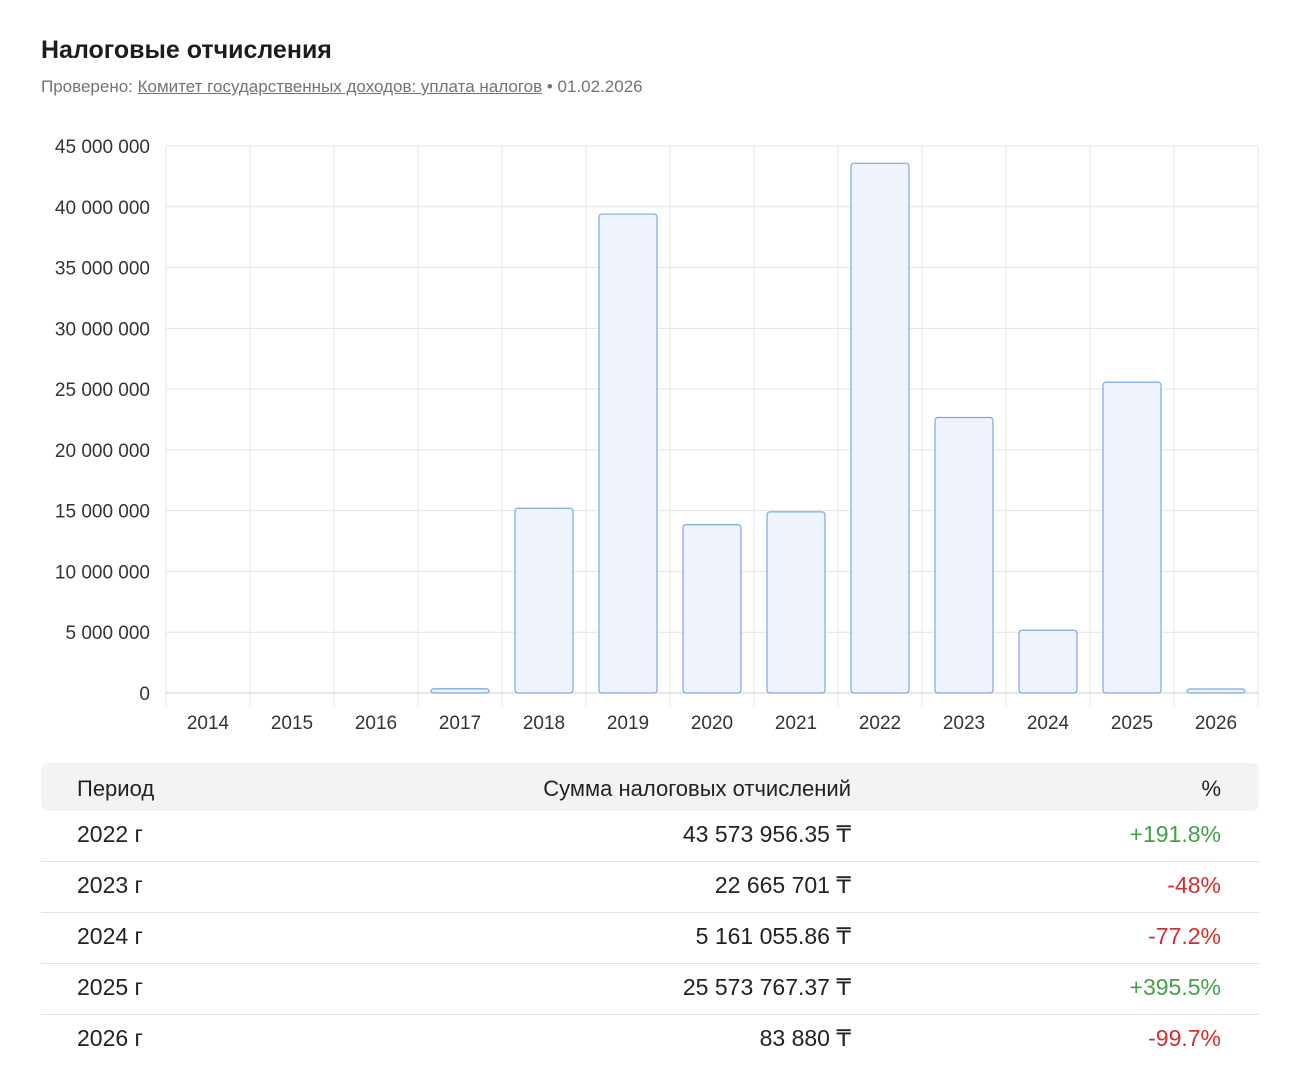 This screenshot has width=1302, height=1065. Describe the element at coordinates (592, 86) in the screenshot. I see `verification-date: • 01.02.2026` at that location.